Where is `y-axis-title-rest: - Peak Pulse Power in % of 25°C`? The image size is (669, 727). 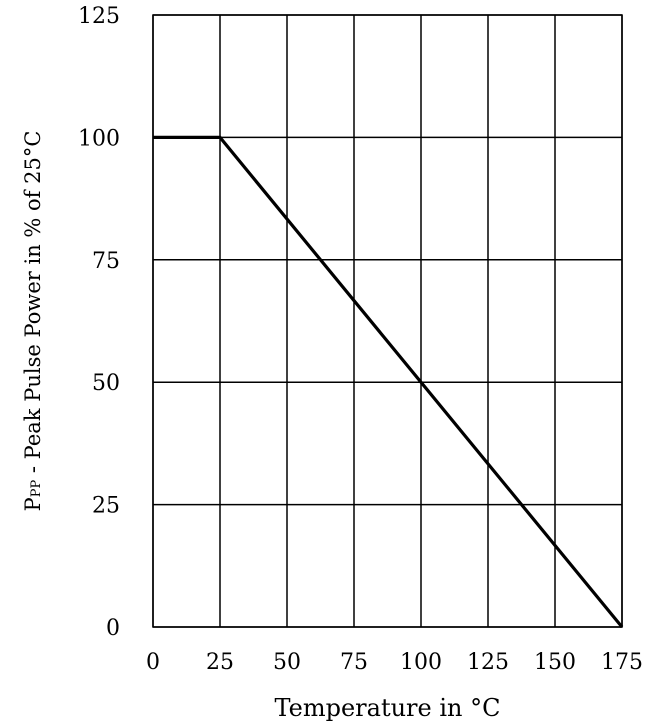 y-axis-title-rest: - Peak Pulse Power in % of 25°C is located at coordinates (33, 305).